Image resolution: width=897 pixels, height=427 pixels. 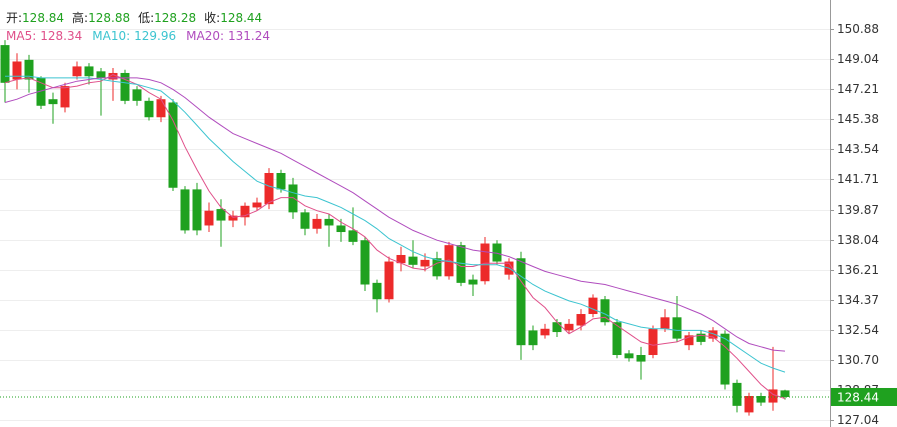 What do you see at coordinates (858, 330) in the screenshot?
I see `y-tick-label: 132.54` at bounding box center [858, 330].